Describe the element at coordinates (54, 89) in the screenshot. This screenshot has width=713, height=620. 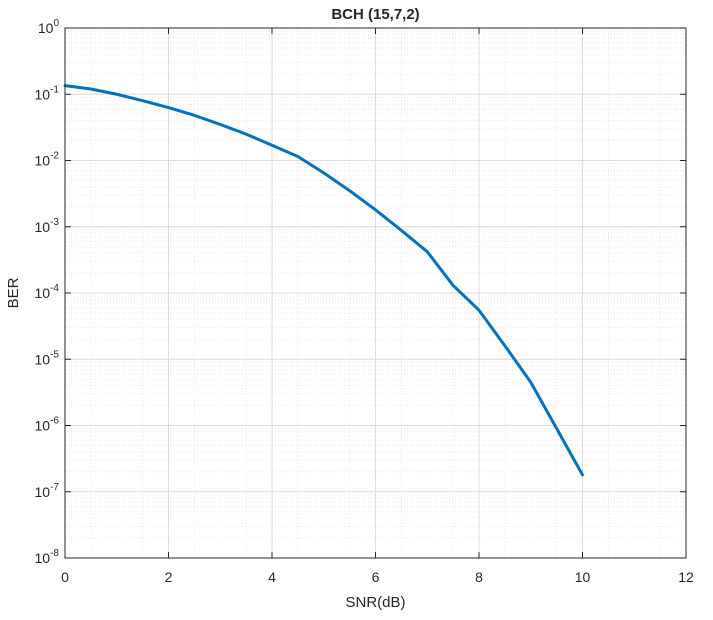
I see `y-tick-exponent: -1` at that location.